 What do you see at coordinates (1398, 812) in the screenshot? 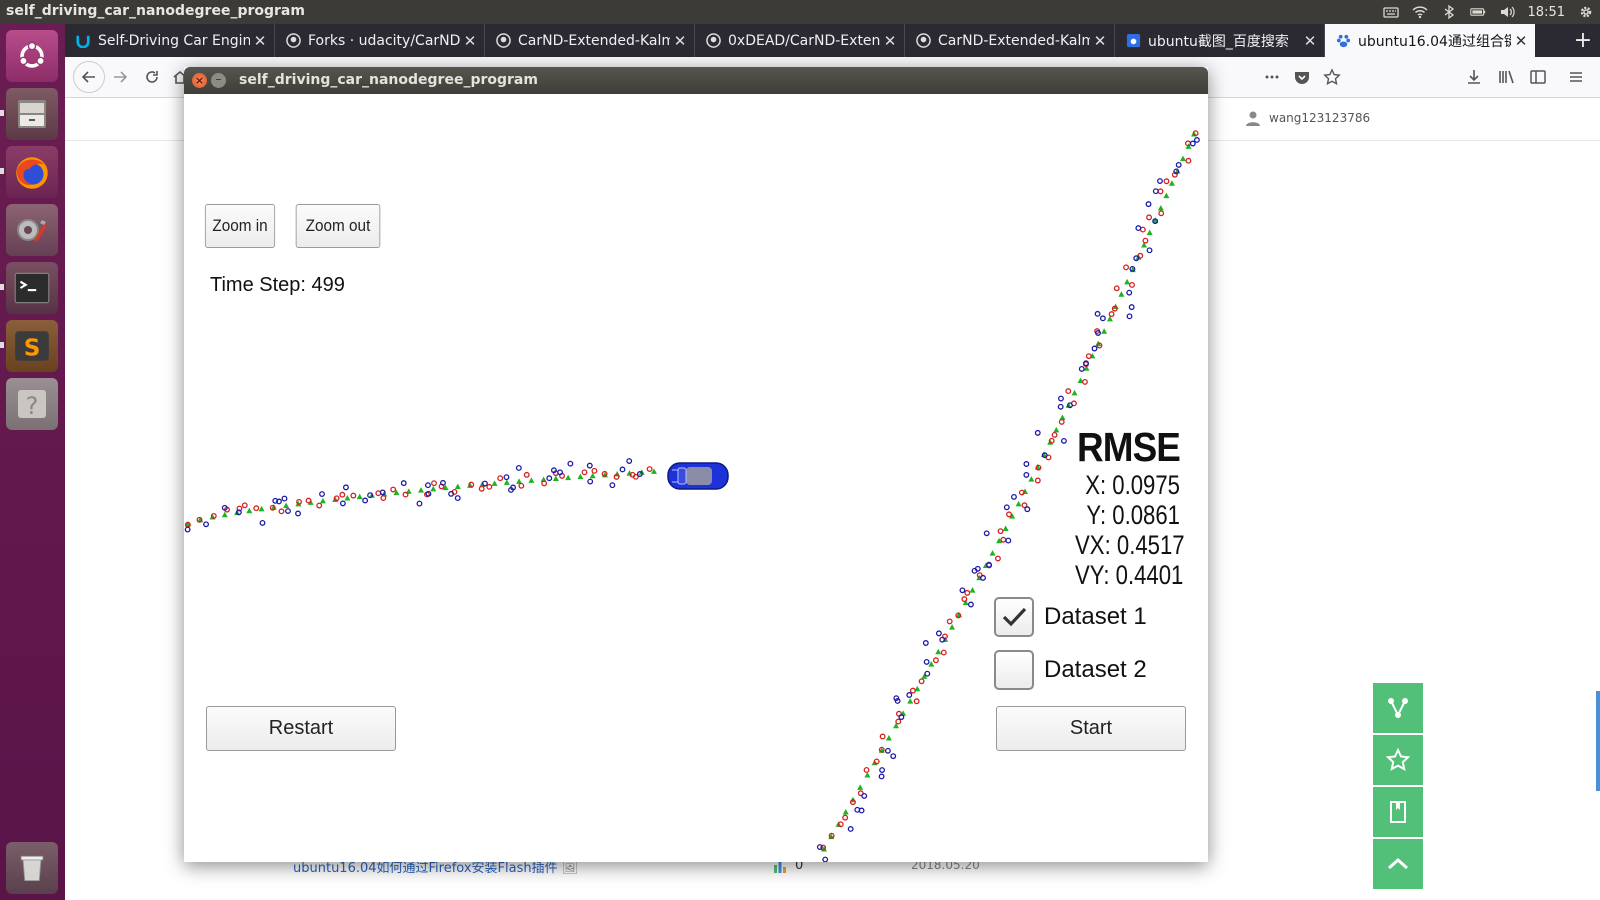
I see `bookmark-button` at bounding box center [1398, 812].